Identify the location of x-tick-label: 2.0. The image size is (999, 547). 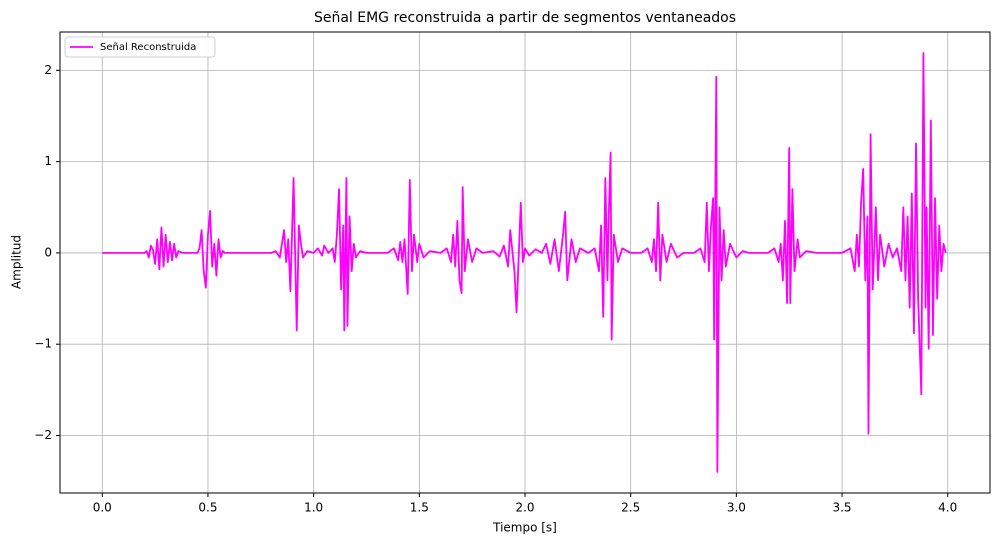
(524, 508).